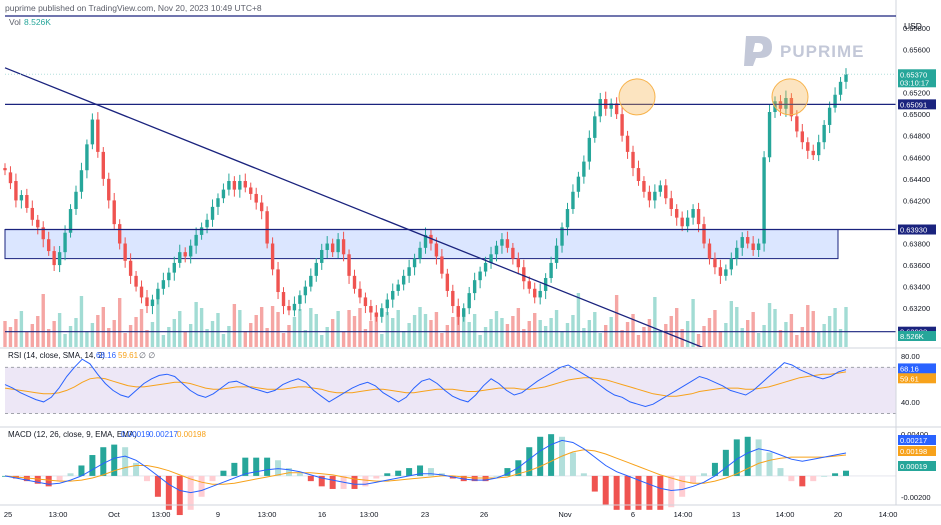  I want to click on price-tick-label: 0.65000, so click(916, 114).